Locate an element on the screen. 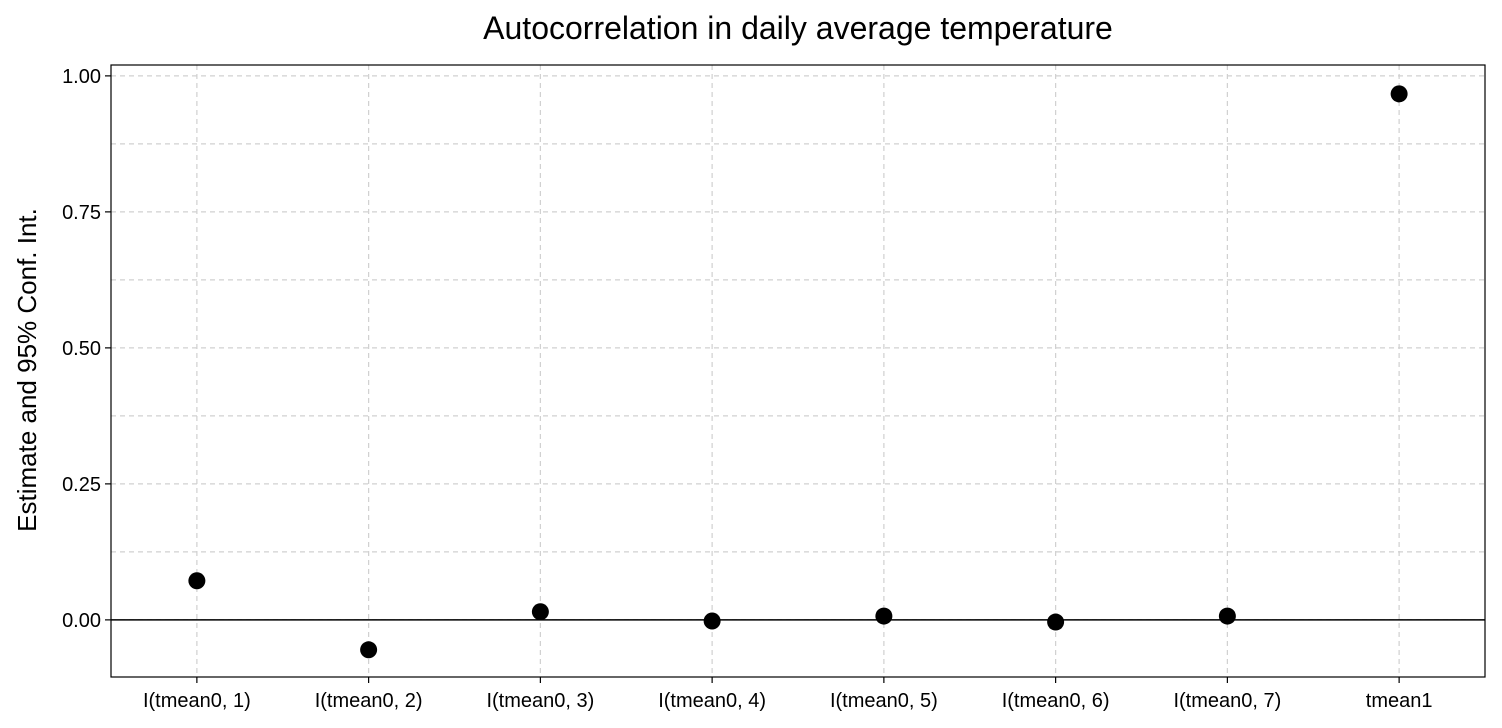 Image resolution: width=1502 pixels, height=728 pixels. y-tick-label-1: 0.25 is located at coordinates (81, 485).